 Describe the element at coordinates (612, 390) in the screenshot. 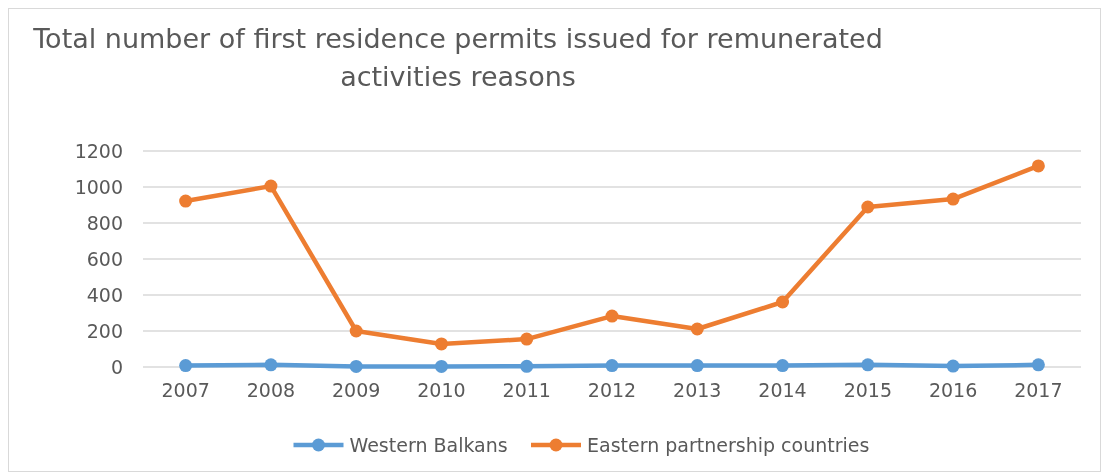

I see `x-tick-label: 2012` at that location.